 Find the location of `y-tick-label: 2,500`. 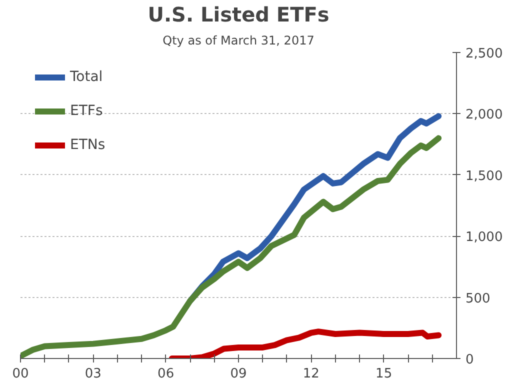

y-tick-label: 2,500 is located at coordinates (484, 54).